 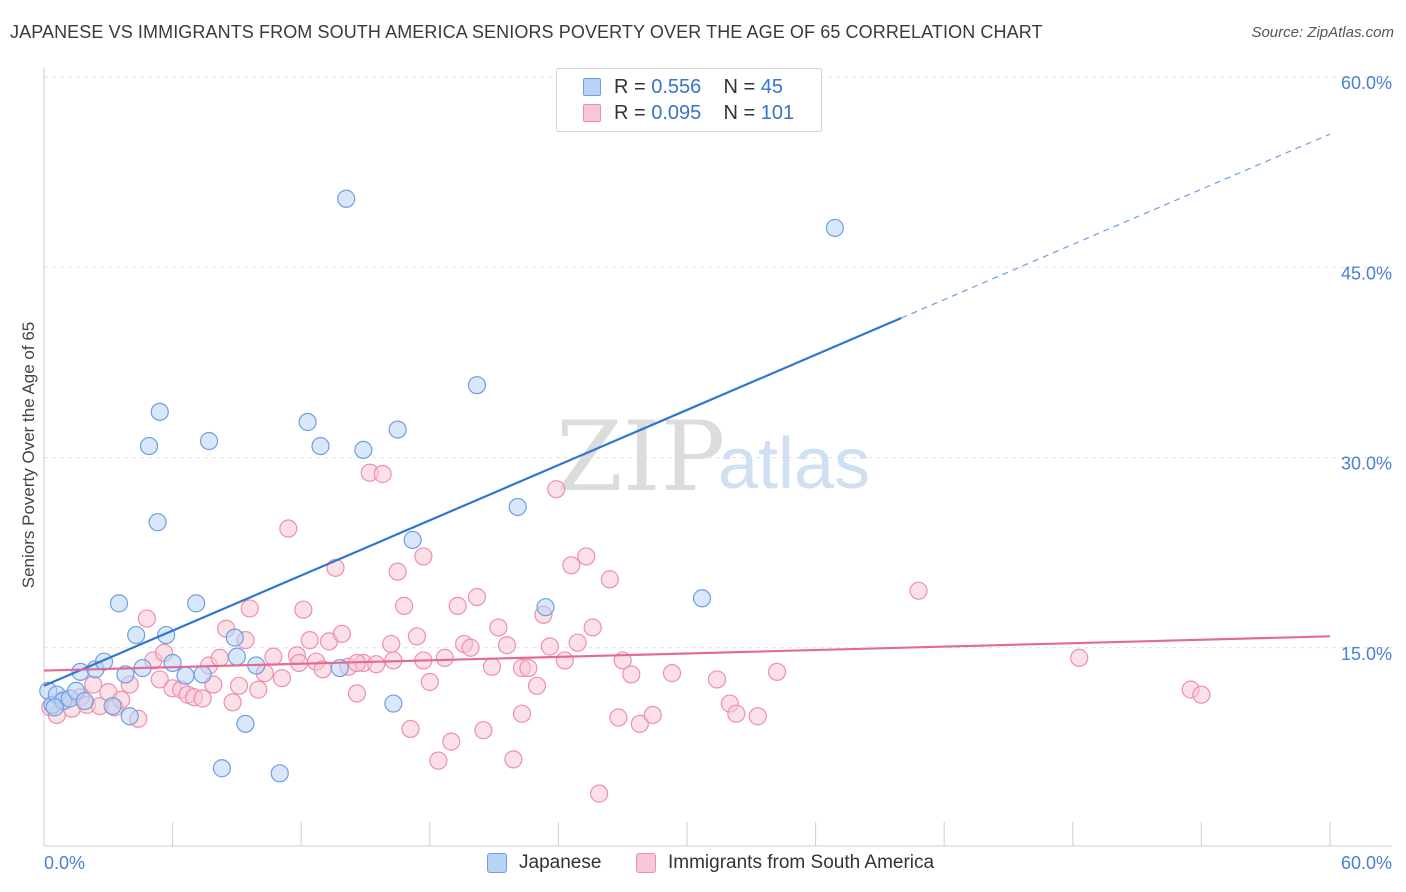 What do you see at coordinates (560, 862) in the screenshot?
I see `bottom-legend-label-japanese: Japanese` at bounding box center [560, 862].